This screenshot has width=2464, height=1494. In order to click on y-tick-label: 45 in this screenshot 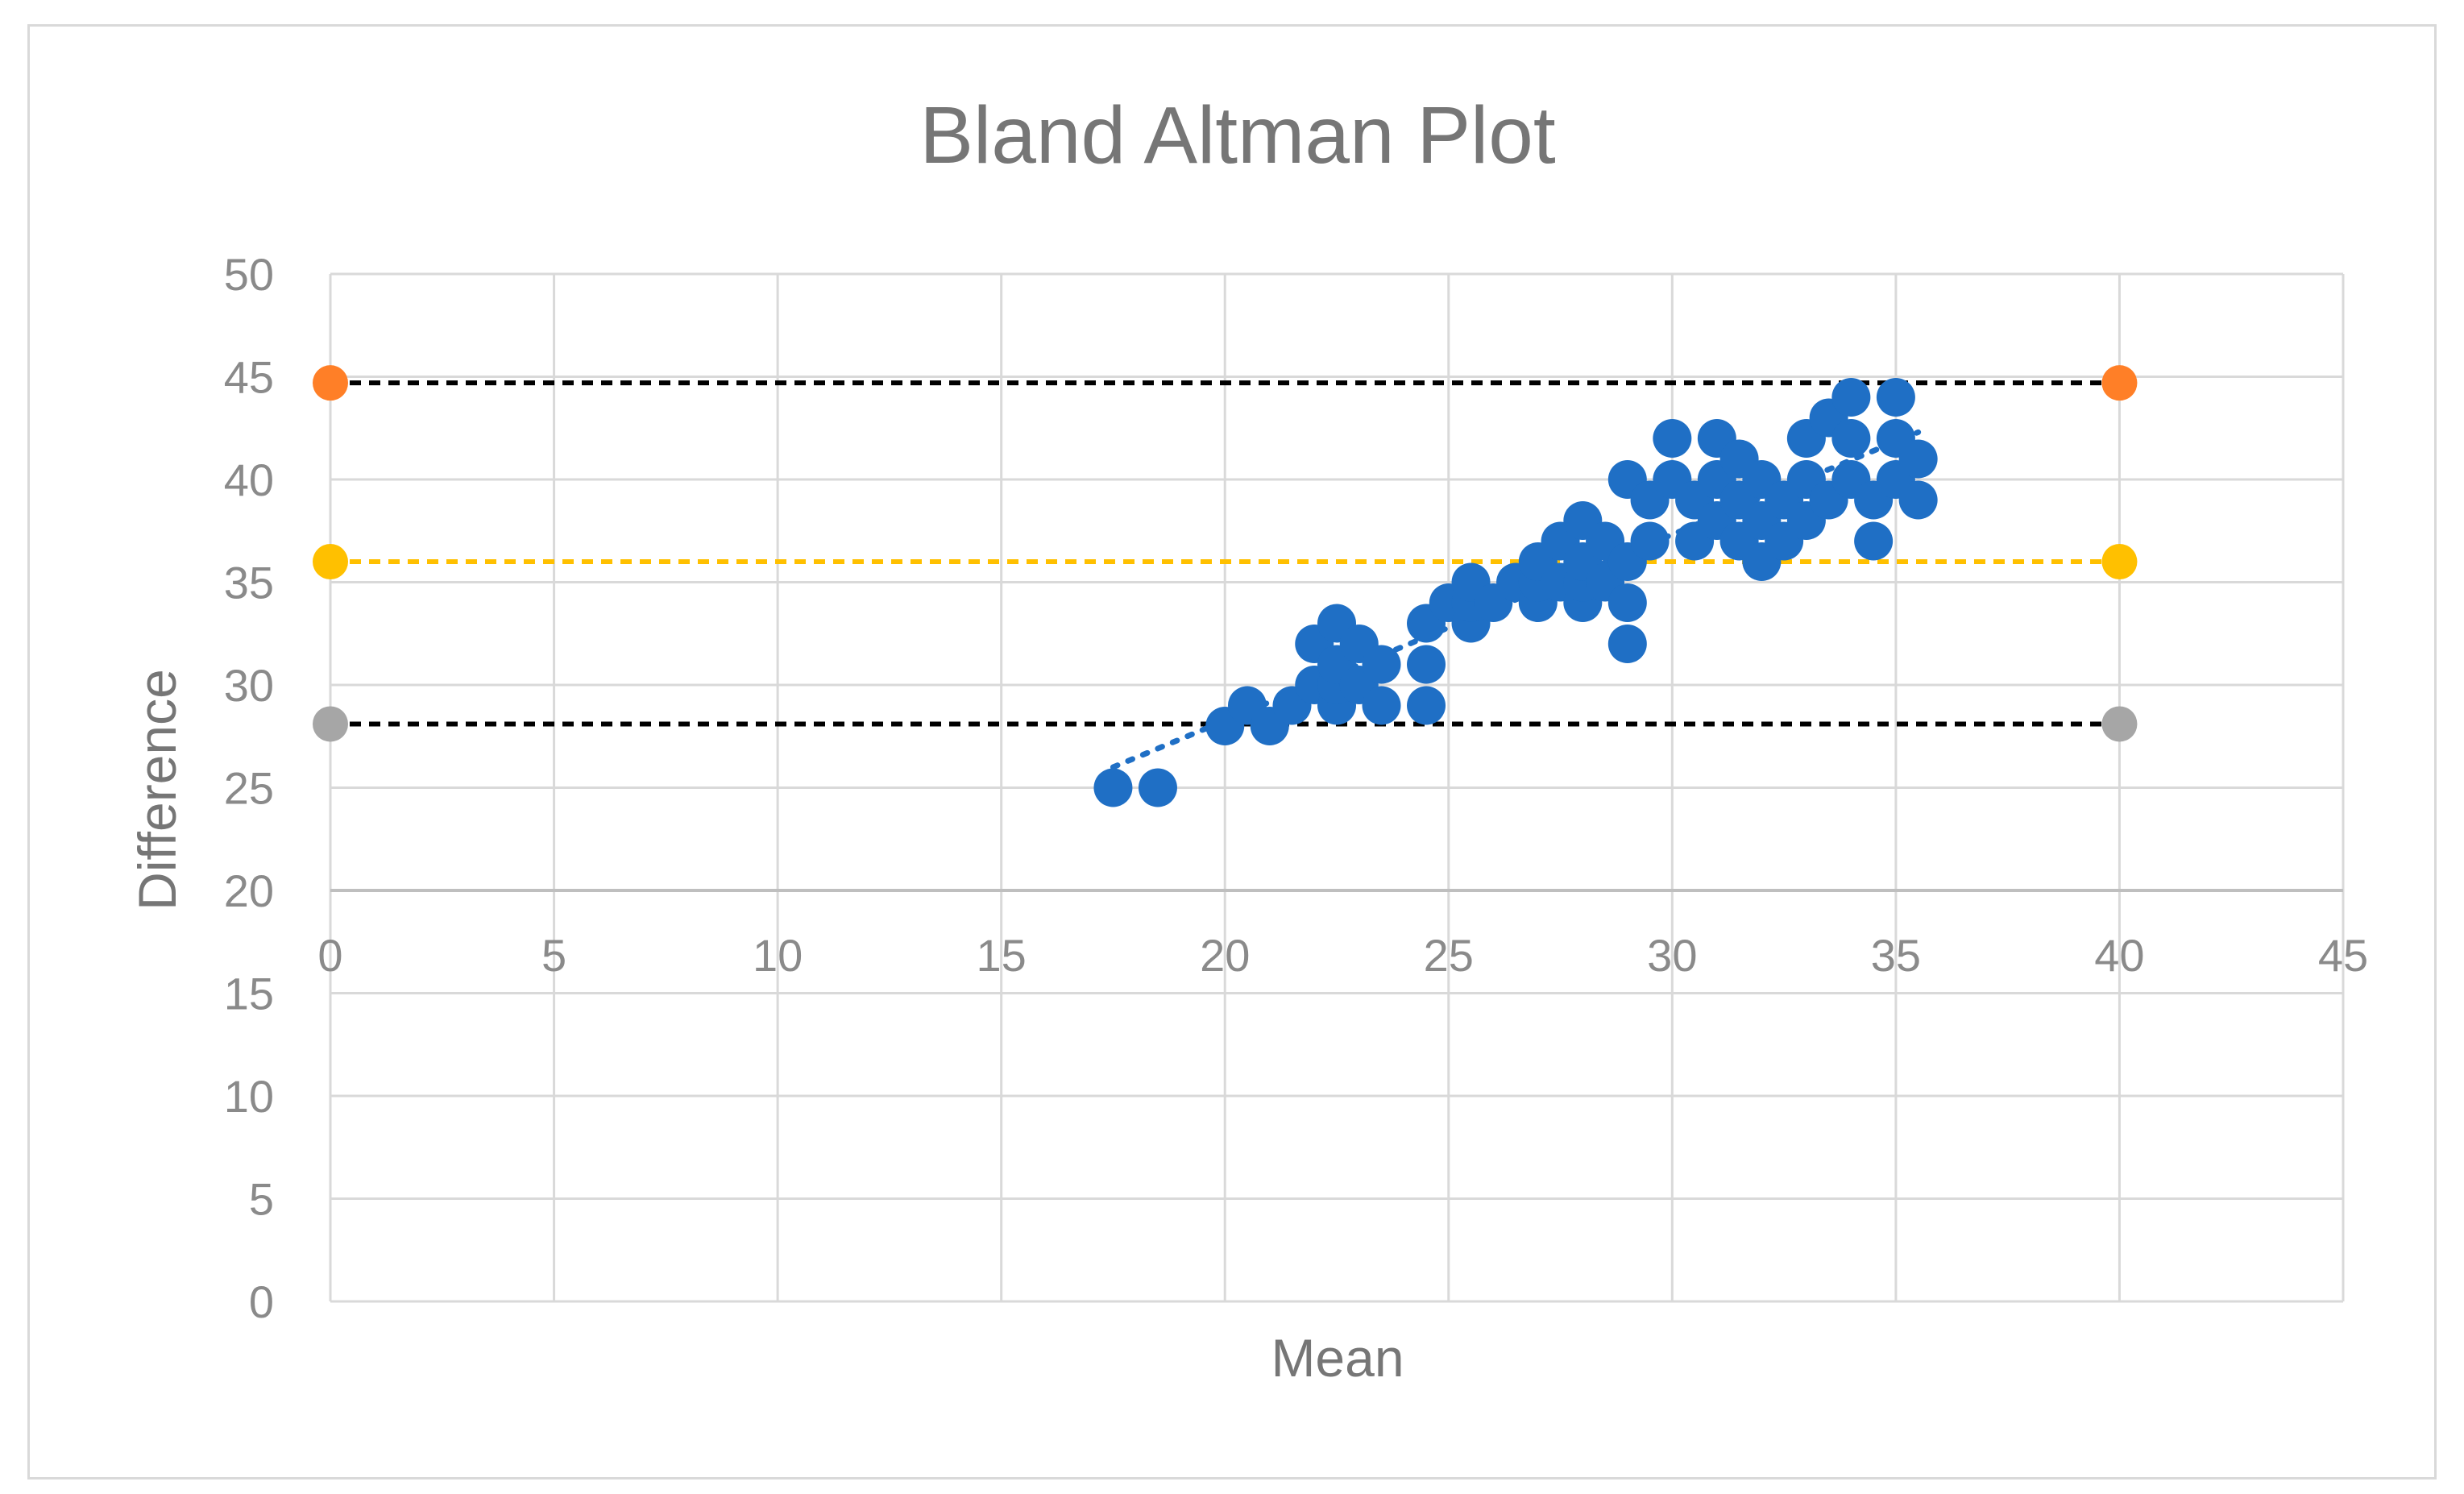, I will do `click(249, 377)`.